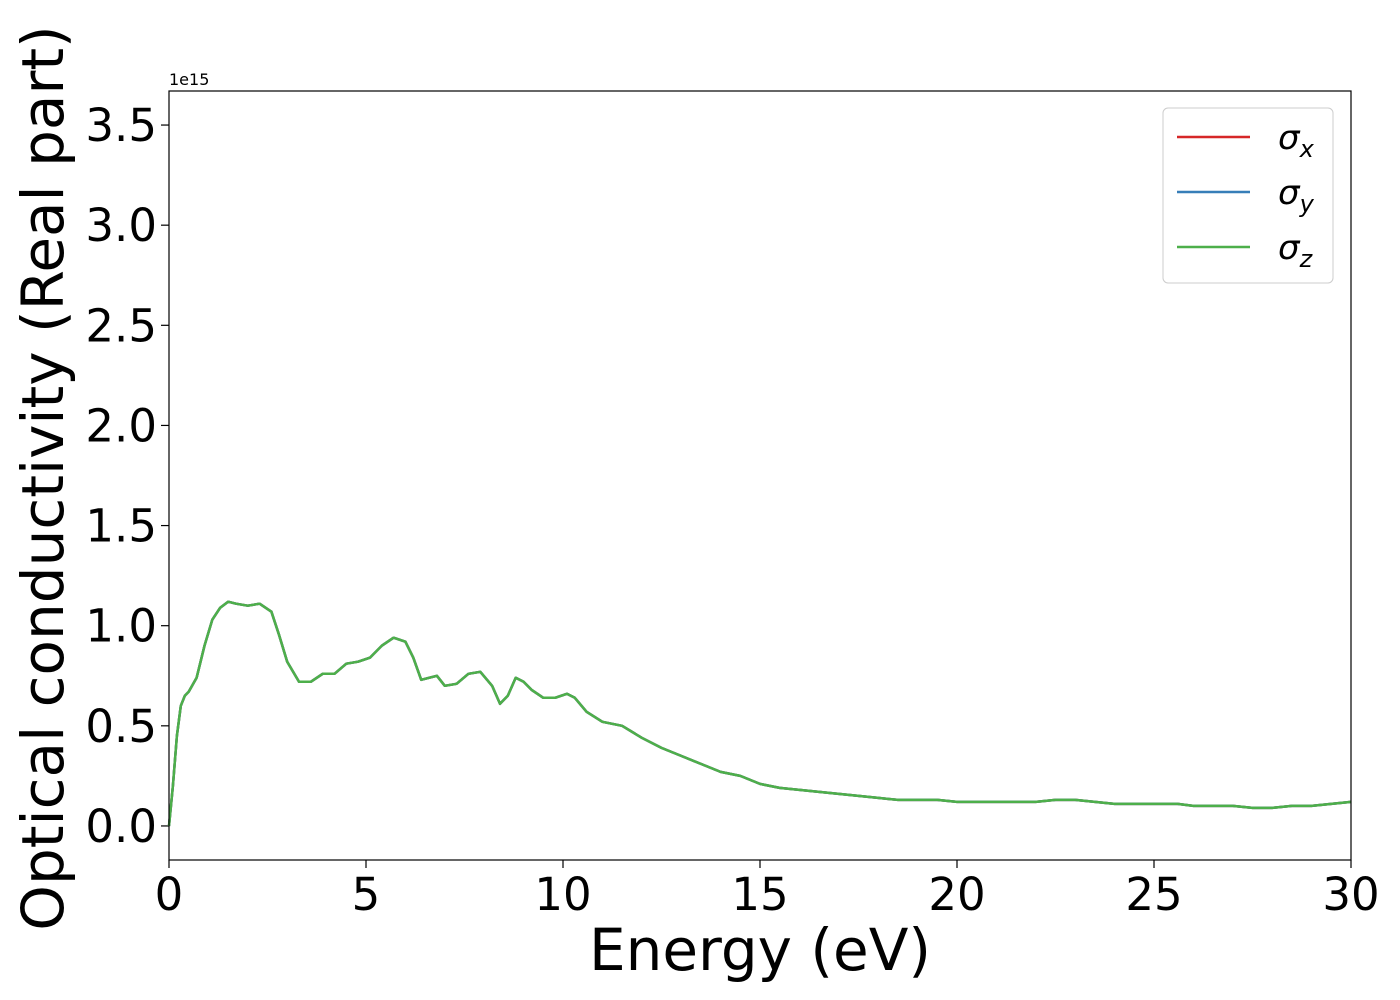 Image resolution: width=1400 pixels, height=1000 pixels. I want to click on x-tick-label: 20, so click(956, 894).